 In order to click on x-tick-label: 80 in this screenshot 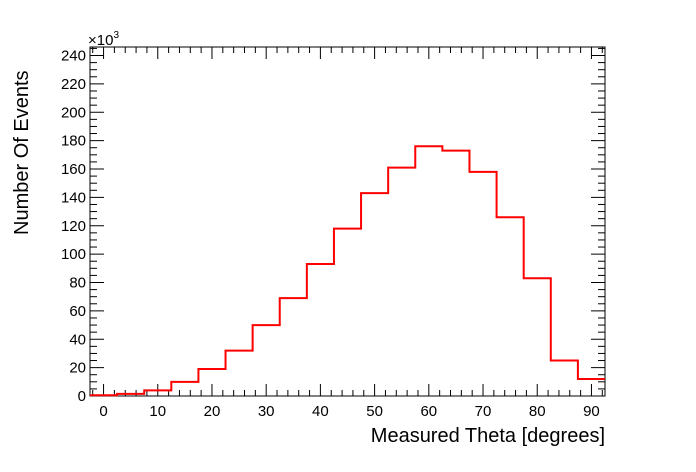, I will do `click(537, 411)`.